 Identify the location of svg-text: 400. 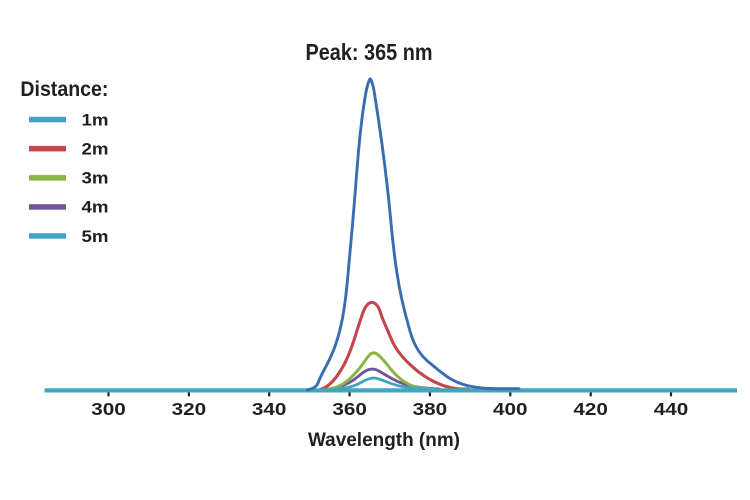
(510, 409).